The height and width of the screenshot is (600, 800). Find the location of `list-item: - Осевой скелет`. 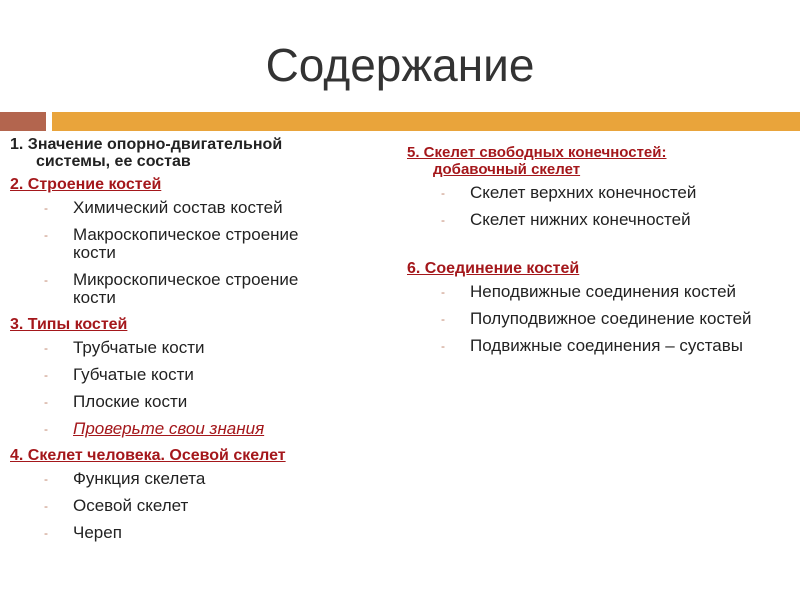

list-item: - Осевой скелет is located at coordinates (116, 505).